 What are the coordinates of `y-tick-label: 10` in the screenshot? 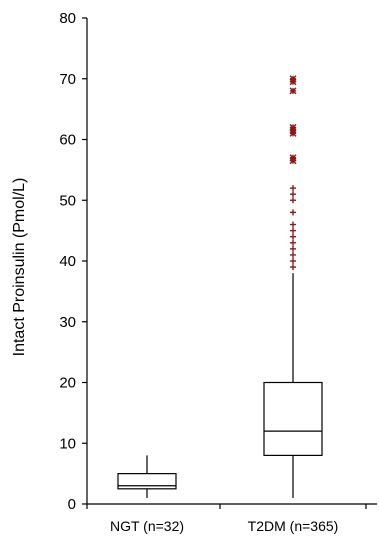 It's located at (67, 443).